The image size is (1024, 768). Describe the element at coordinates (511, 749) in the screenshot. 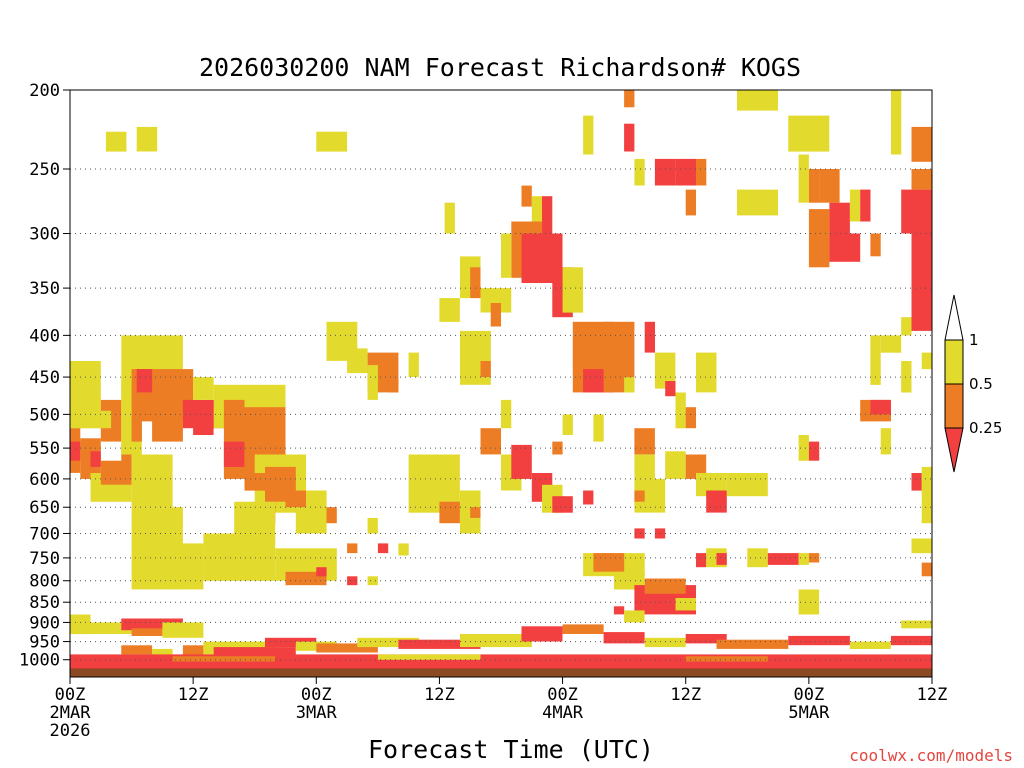

I see `x-axis-title: Forecast Time (UTC)` at that location.